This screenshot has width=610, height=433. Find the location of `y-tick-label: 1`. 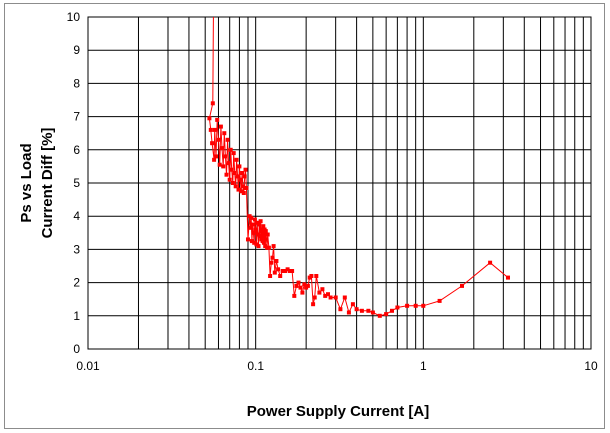

y-tick-label: 1 is located at coordinates (76, 316).